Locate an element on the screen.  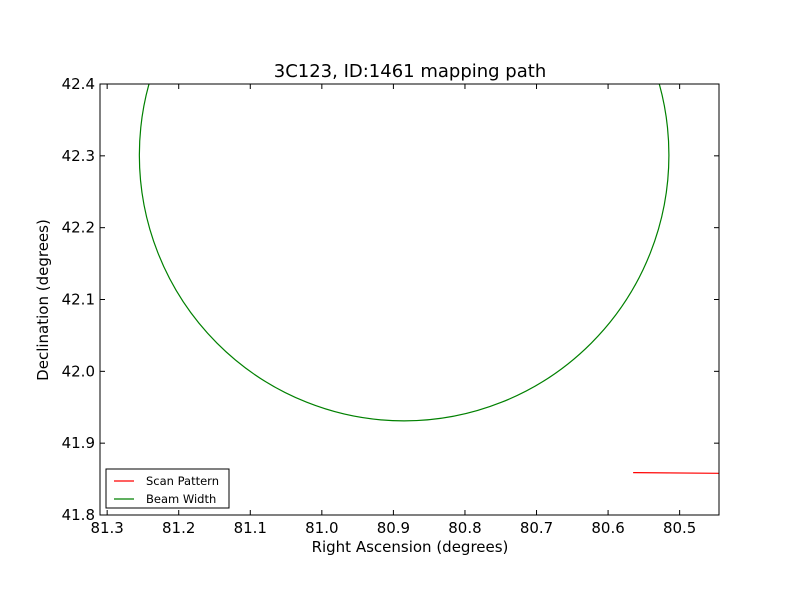
y-tick-label: 41.9 is located at coordinates (78, 443).